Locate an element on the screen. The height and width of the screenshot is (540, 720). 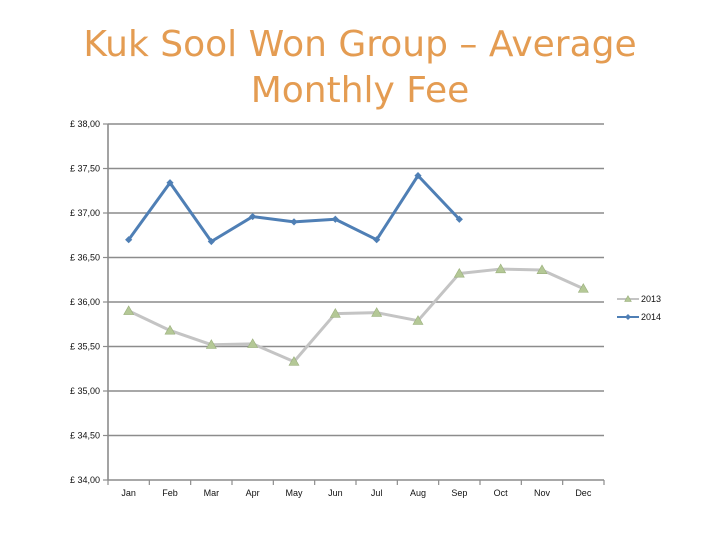
x-tick-label: Oct is located at coordinates (501, 493).